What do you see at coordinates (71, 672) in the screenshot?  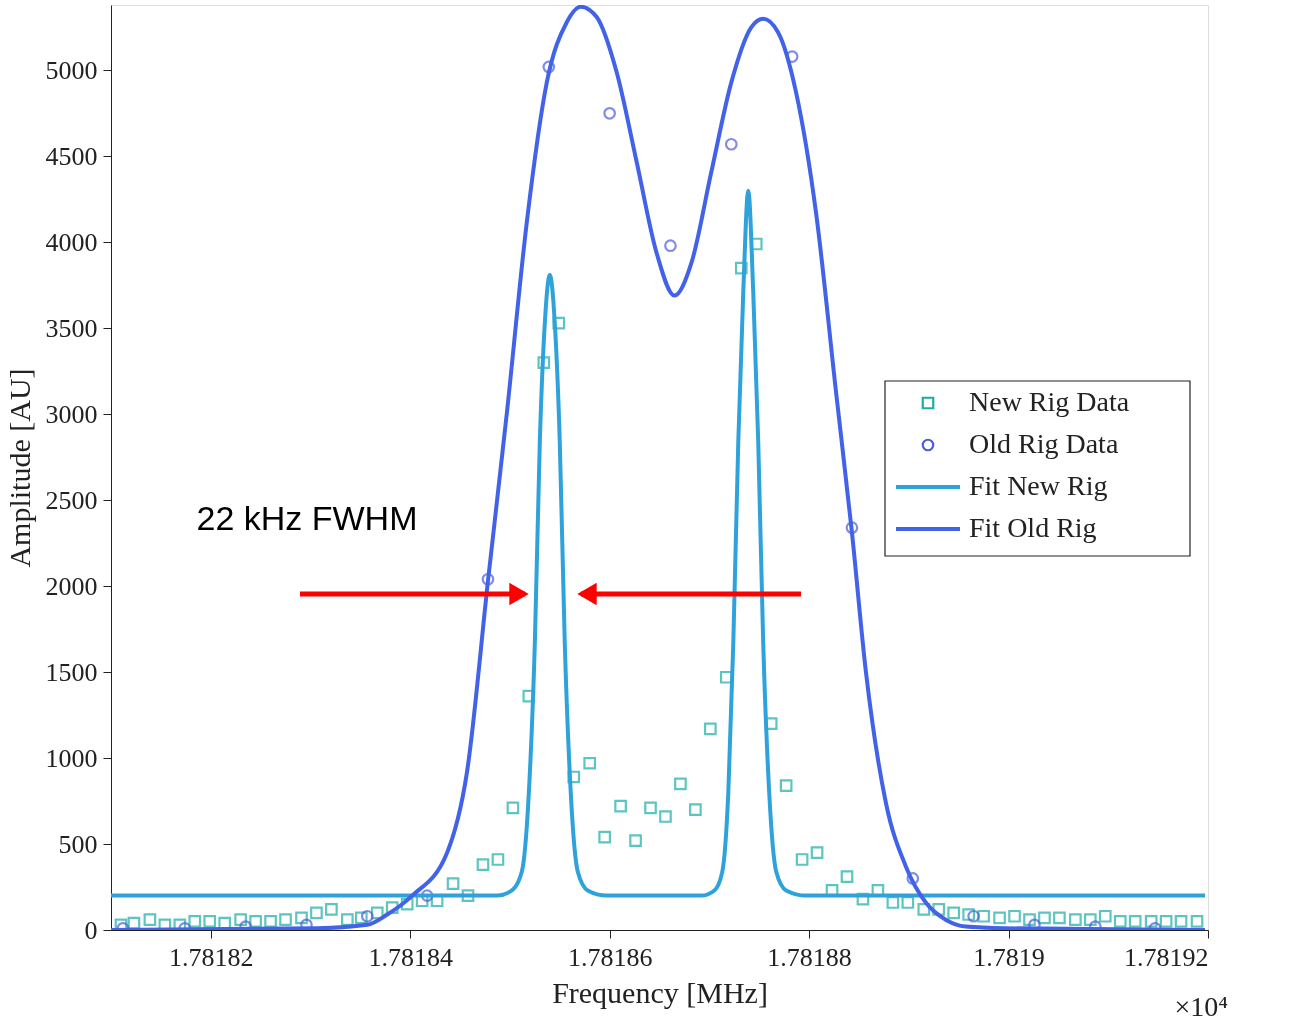 I see `y-tick-label: 1500` at bounding box center [71, 672].